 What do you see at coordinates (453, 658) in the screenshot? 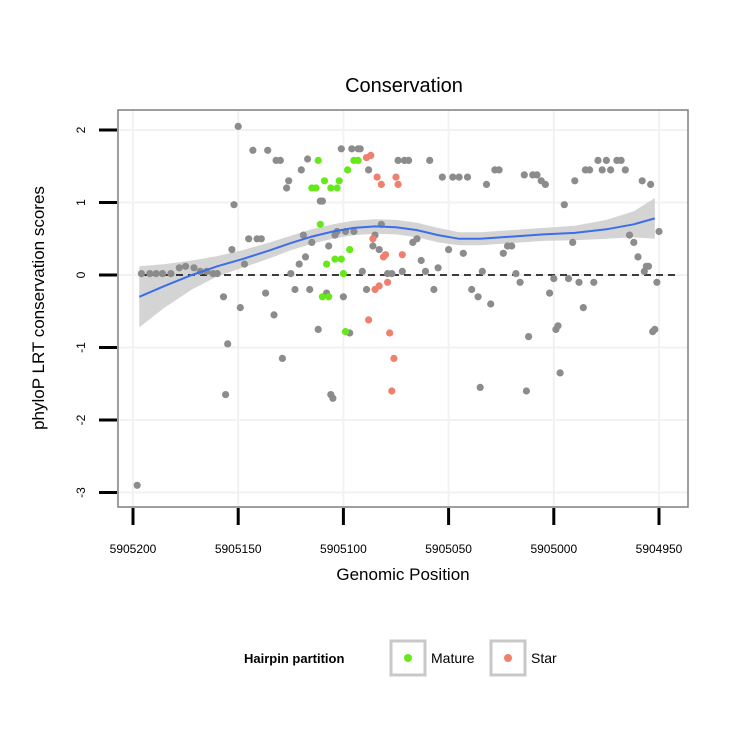
I see `legend-label-mature: Mature` at bounding box center [453, 658].